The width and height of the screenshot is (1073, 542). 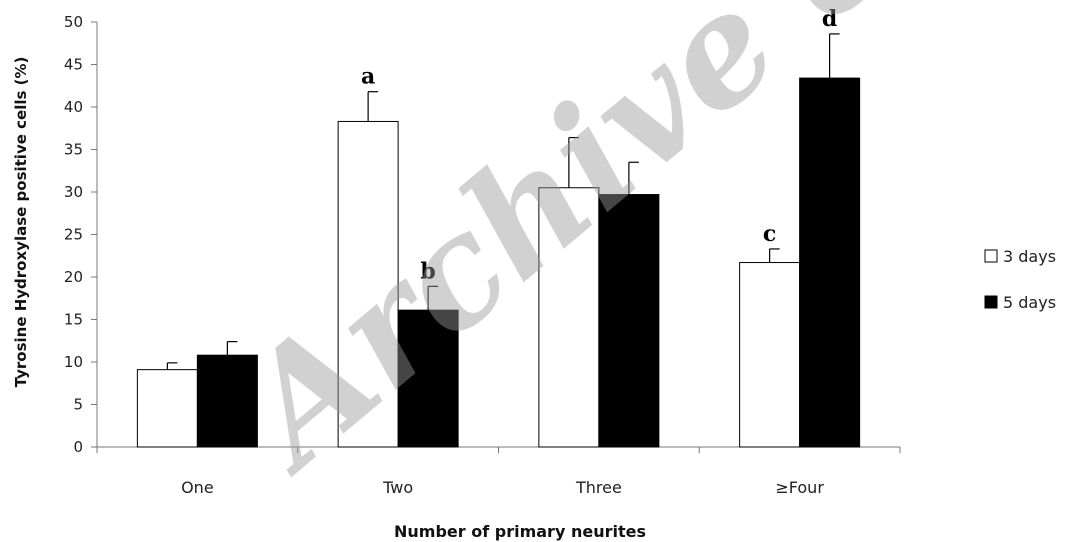 What do you see at coordinates (73, 192) in the screenshot?
I see `y-tick-label: 30` at bounding box center [73, 192].